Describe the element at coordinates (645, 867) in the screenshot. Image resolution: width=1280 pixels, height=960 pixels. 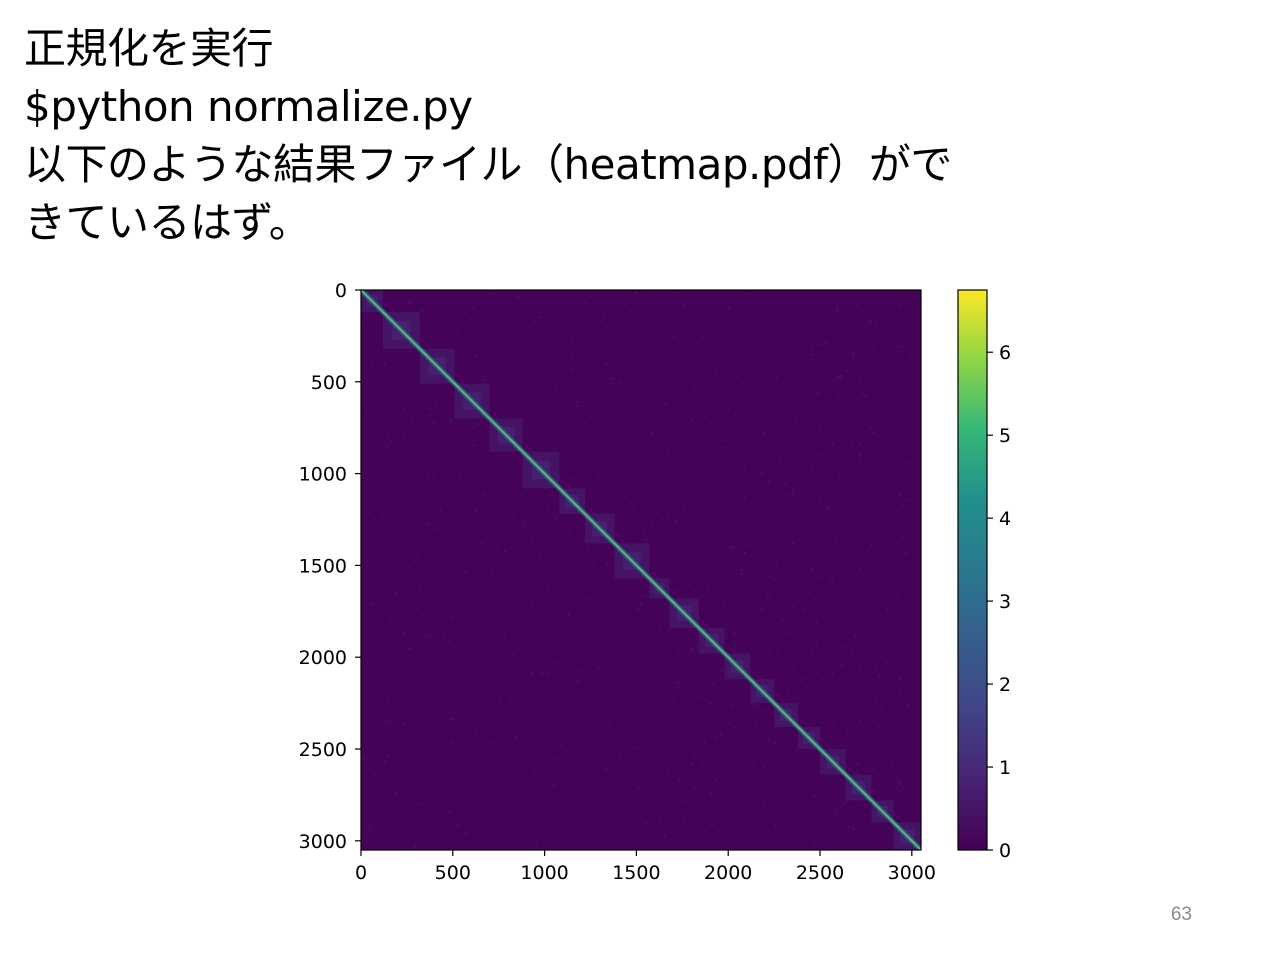
I see `x-axis: 0 500 1000 1500 2000 2500 3000` at that location.